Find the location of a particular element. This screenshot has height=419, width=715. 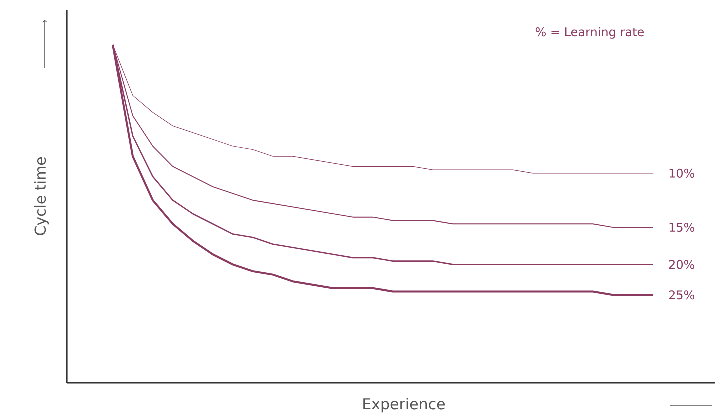

series-label: 20% is located at coordinates (682, 265).